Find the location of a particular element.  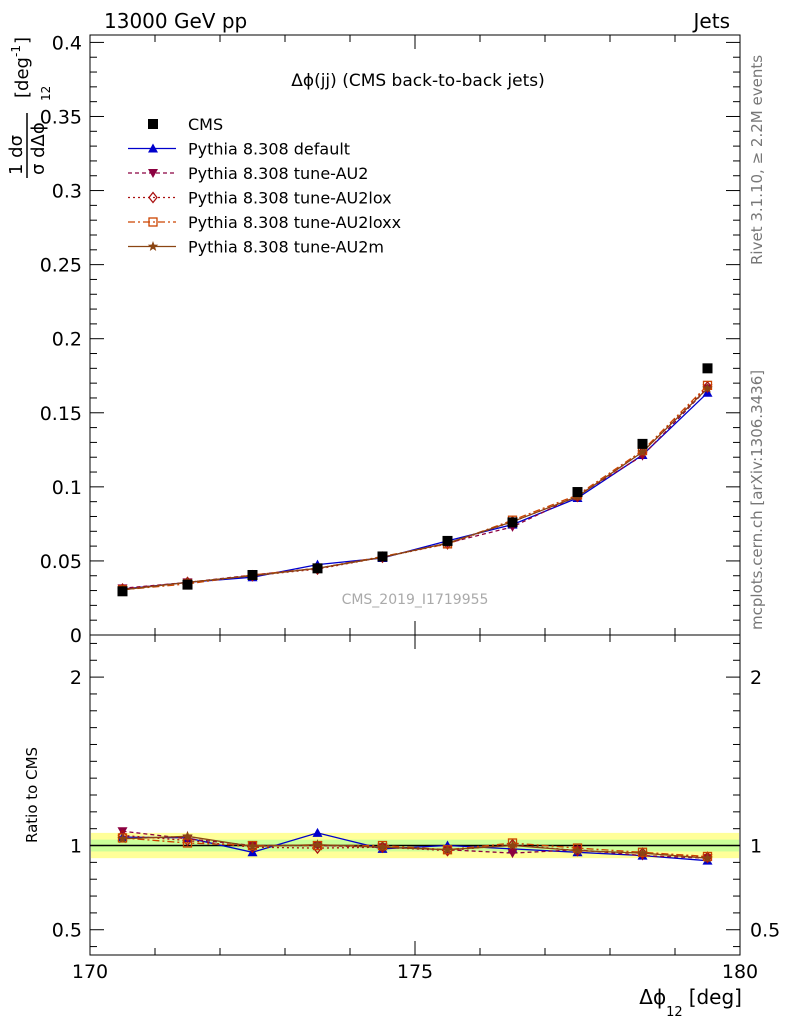

series-line-au2 is located at coordinates (415, 488).